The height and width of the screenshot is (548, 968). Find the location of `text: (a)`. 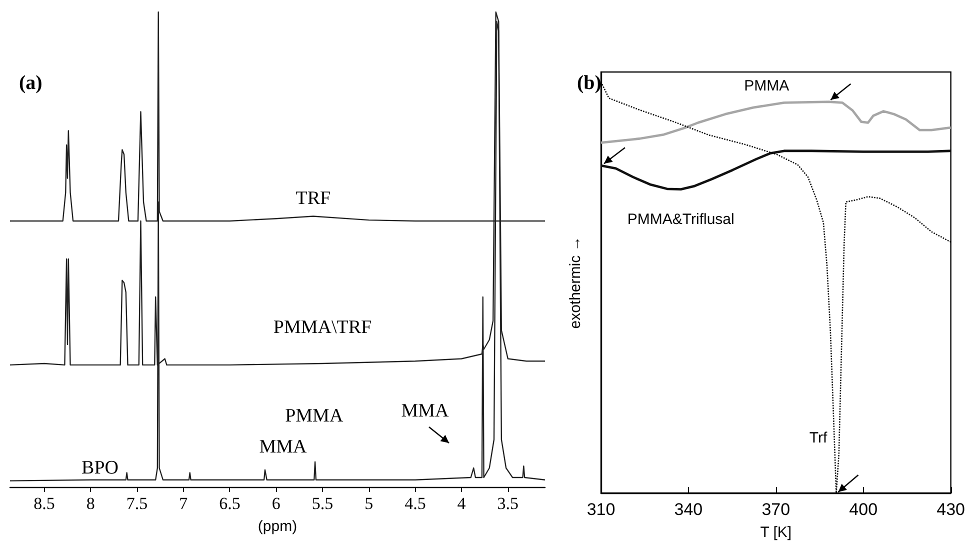

text: (a) is located at coordinates (30, 83).